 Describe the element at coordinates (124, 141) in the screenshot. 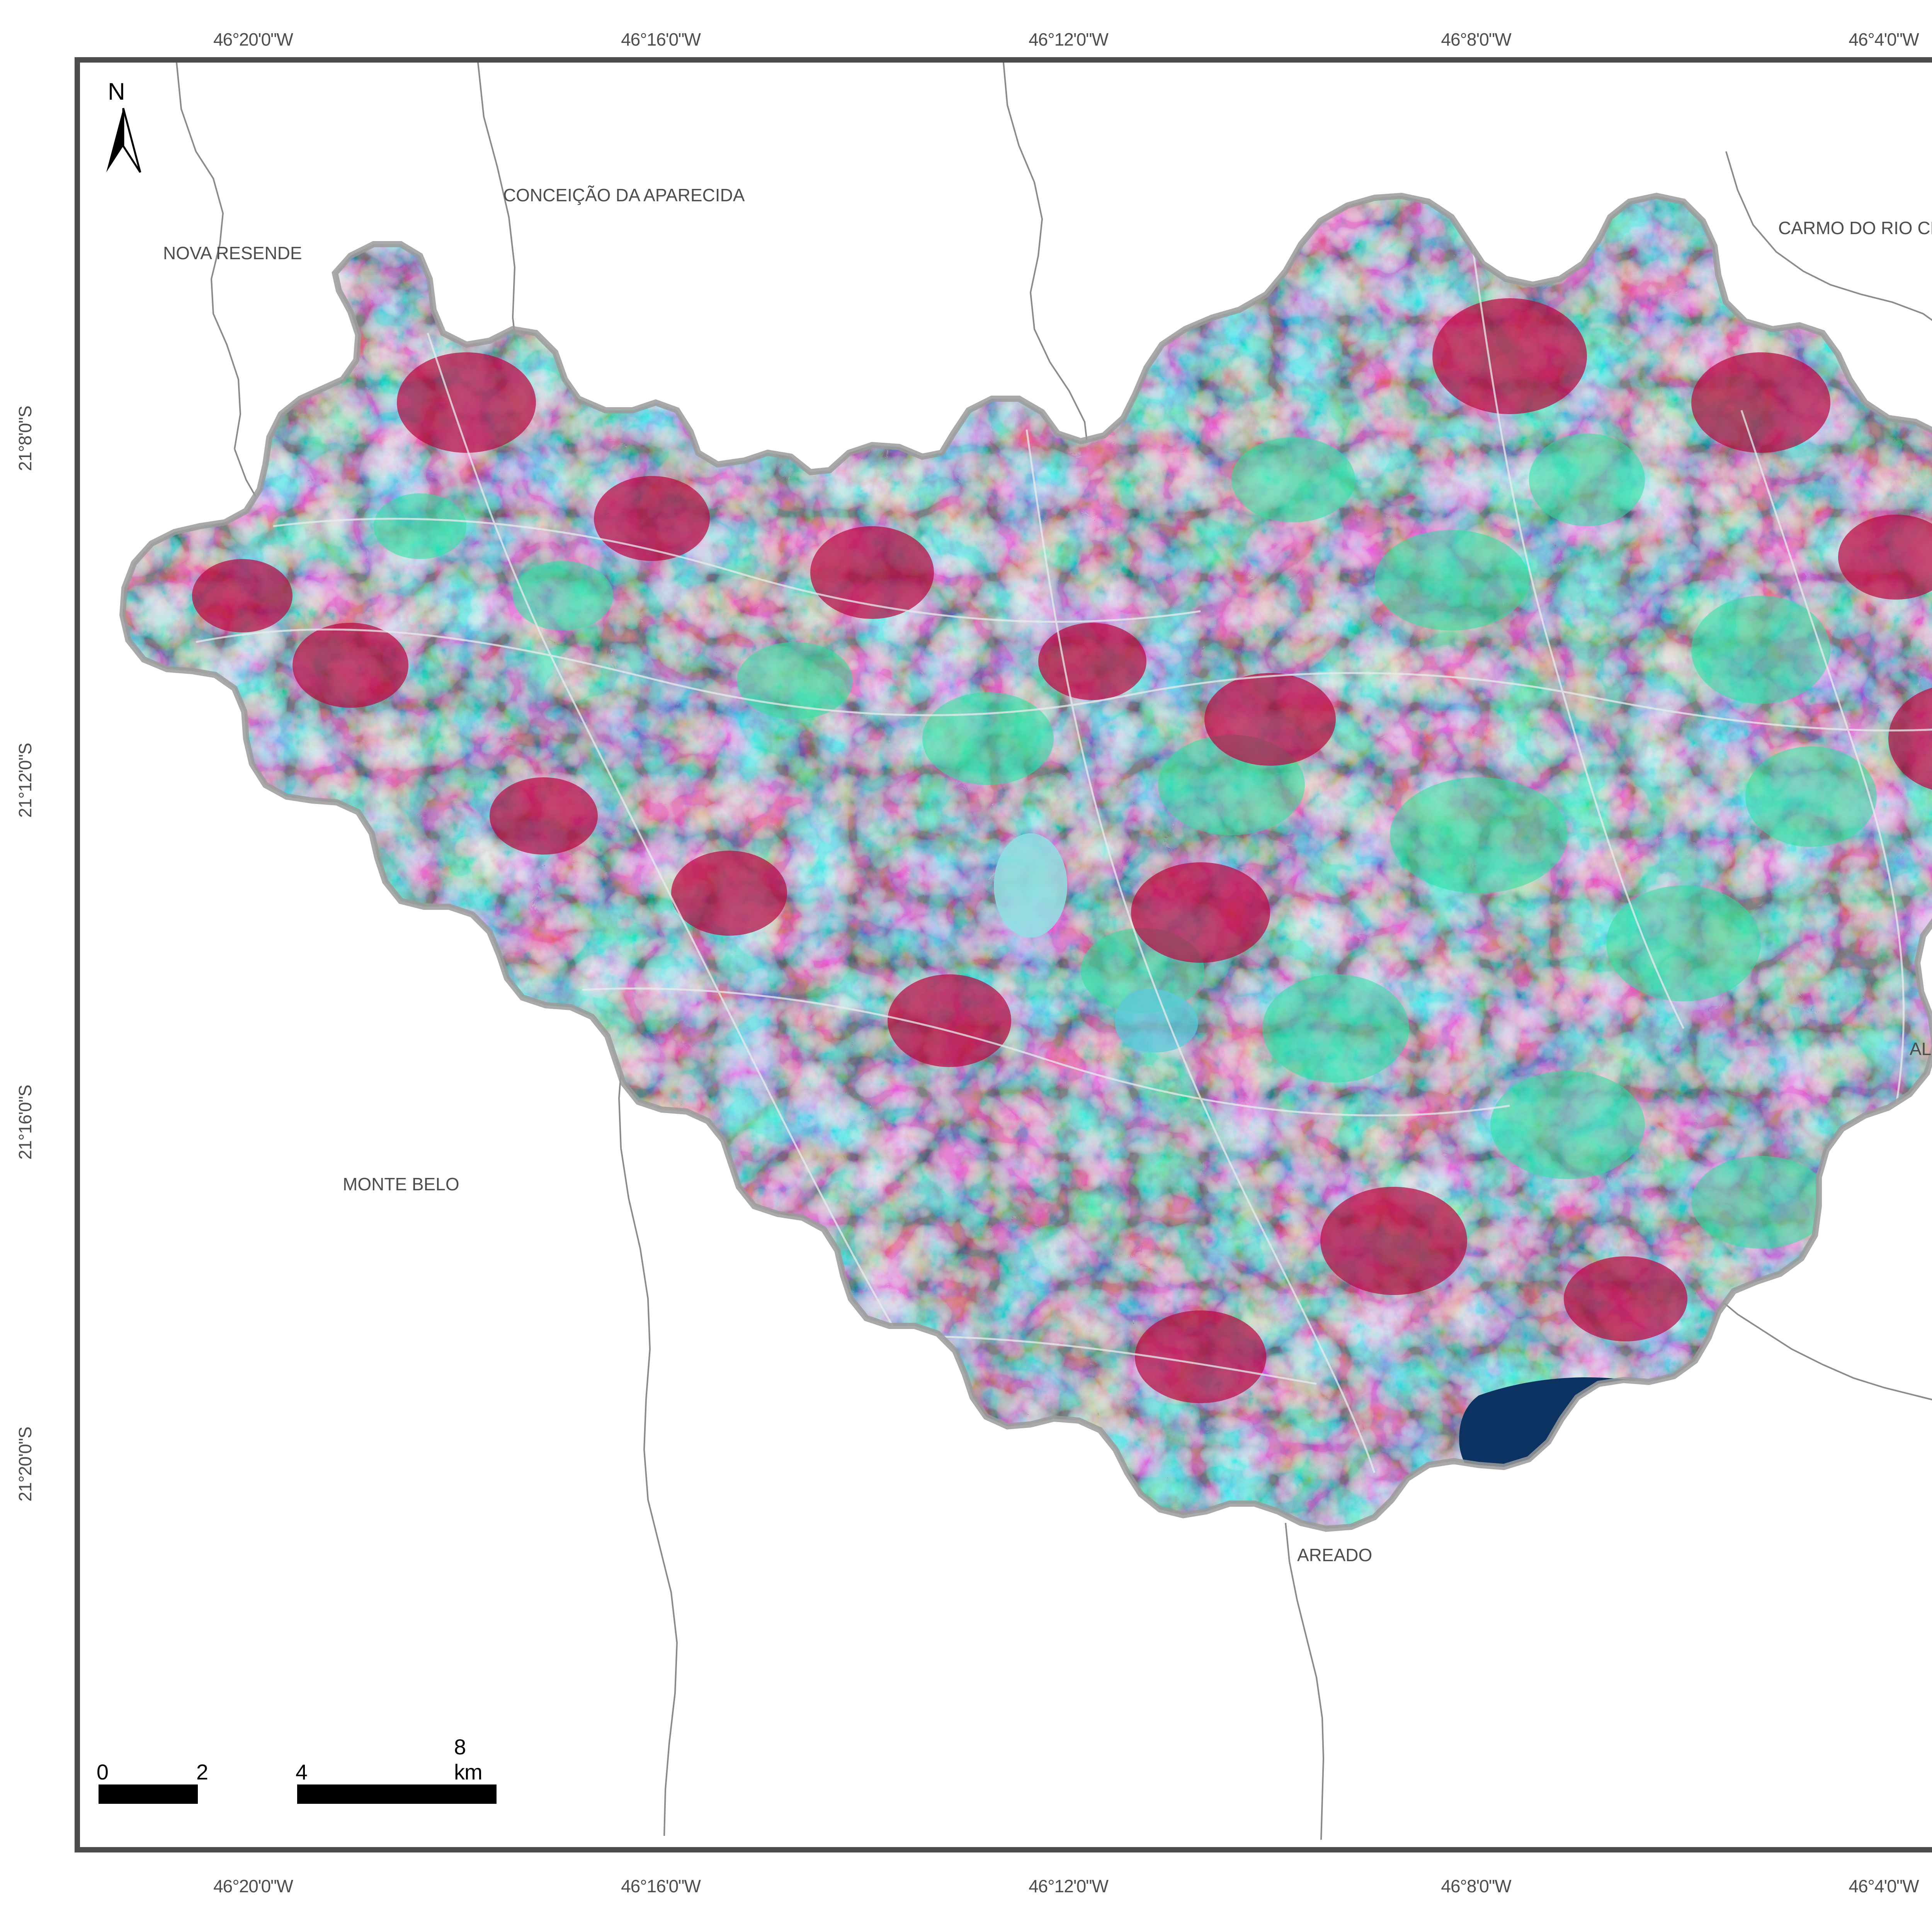

I see `north-arrow-icon` at that location.